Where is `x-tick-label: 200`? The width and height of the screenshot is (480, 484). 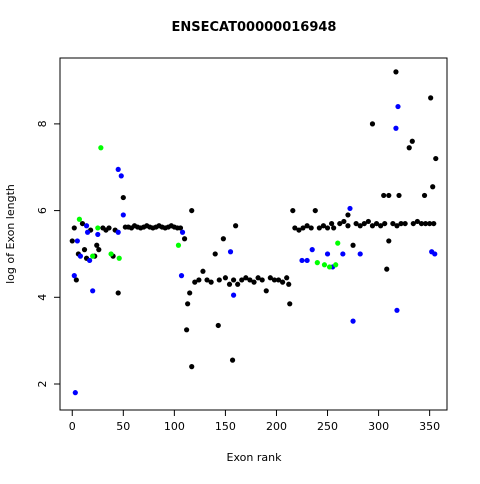
x-tick-label: 200 is located at coordinates (276, 426).